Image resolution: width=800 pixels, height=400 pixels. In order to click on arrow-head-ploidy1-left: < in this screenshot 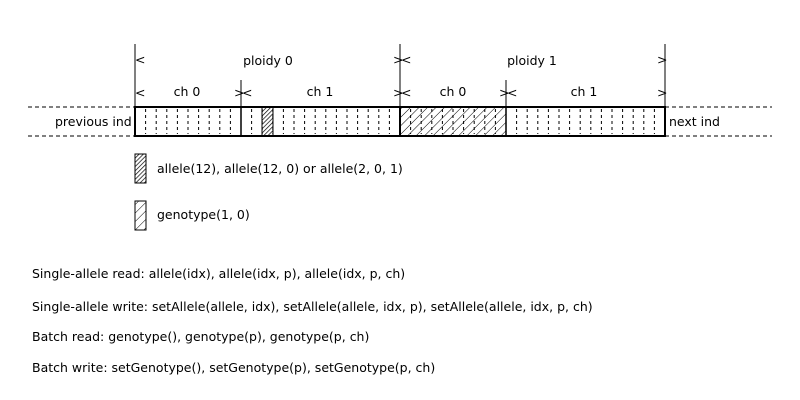, I will do `click(406, 59)`.